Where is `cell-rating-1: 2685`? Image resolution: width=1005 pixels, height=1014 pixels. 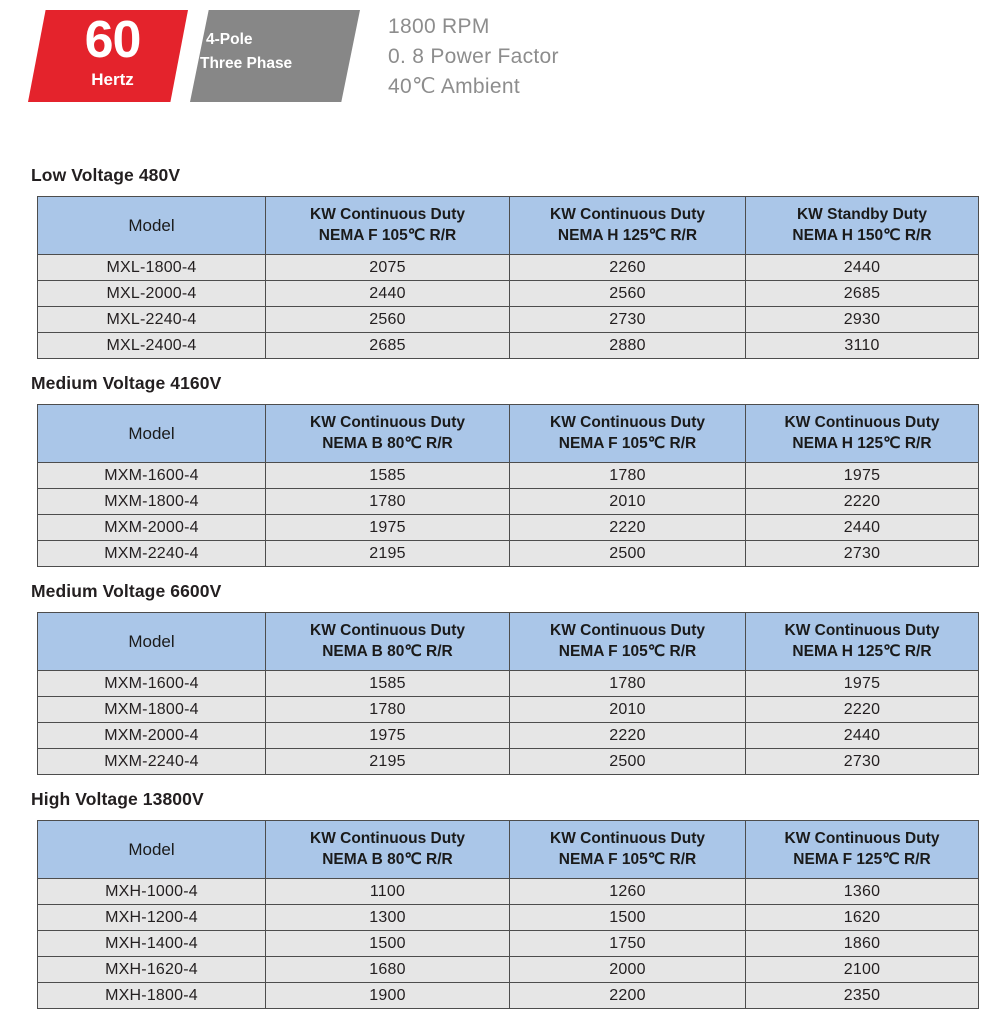 cell-rating-1: 2685 is located at coordinates (387, 345).